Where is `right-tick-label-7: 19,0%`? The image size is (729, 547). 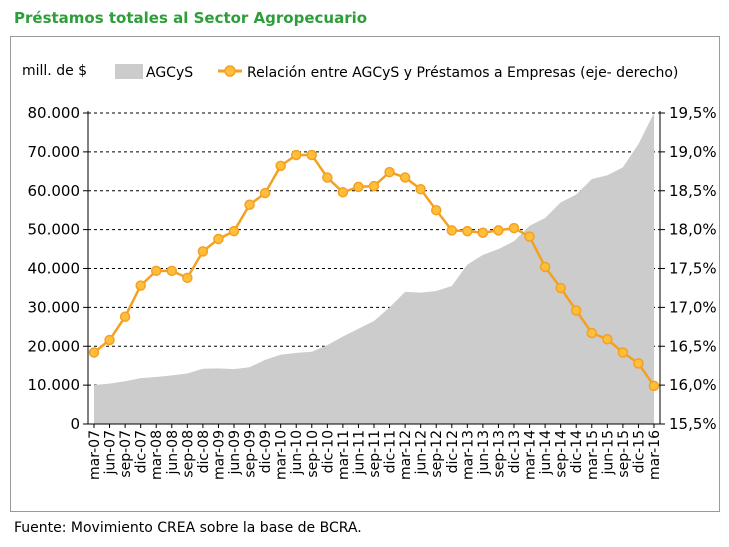 right-tick-label-7: 19,0% is located at coordinates (693, 152).